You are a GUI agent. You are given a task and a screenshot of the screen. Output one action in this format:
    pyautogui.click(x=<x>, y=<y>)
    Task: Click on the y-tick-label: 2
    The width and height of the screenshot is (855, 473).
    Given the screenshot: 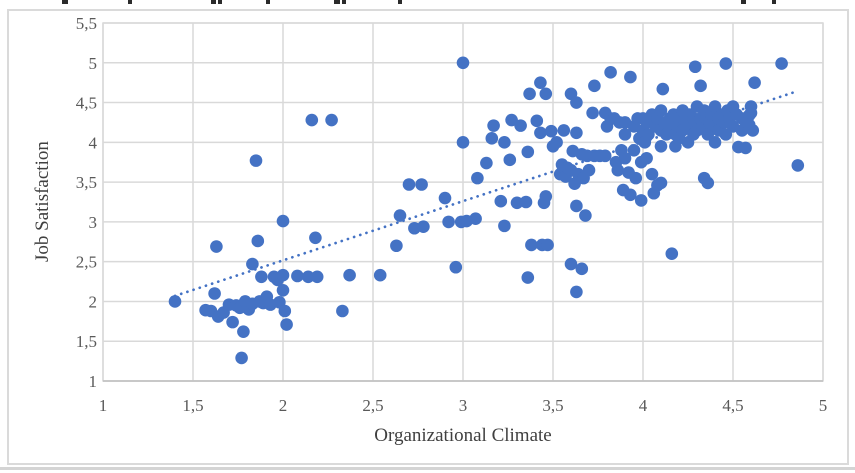 What is the action you would take?
    pyautogui.click(x=93, y=301)
    